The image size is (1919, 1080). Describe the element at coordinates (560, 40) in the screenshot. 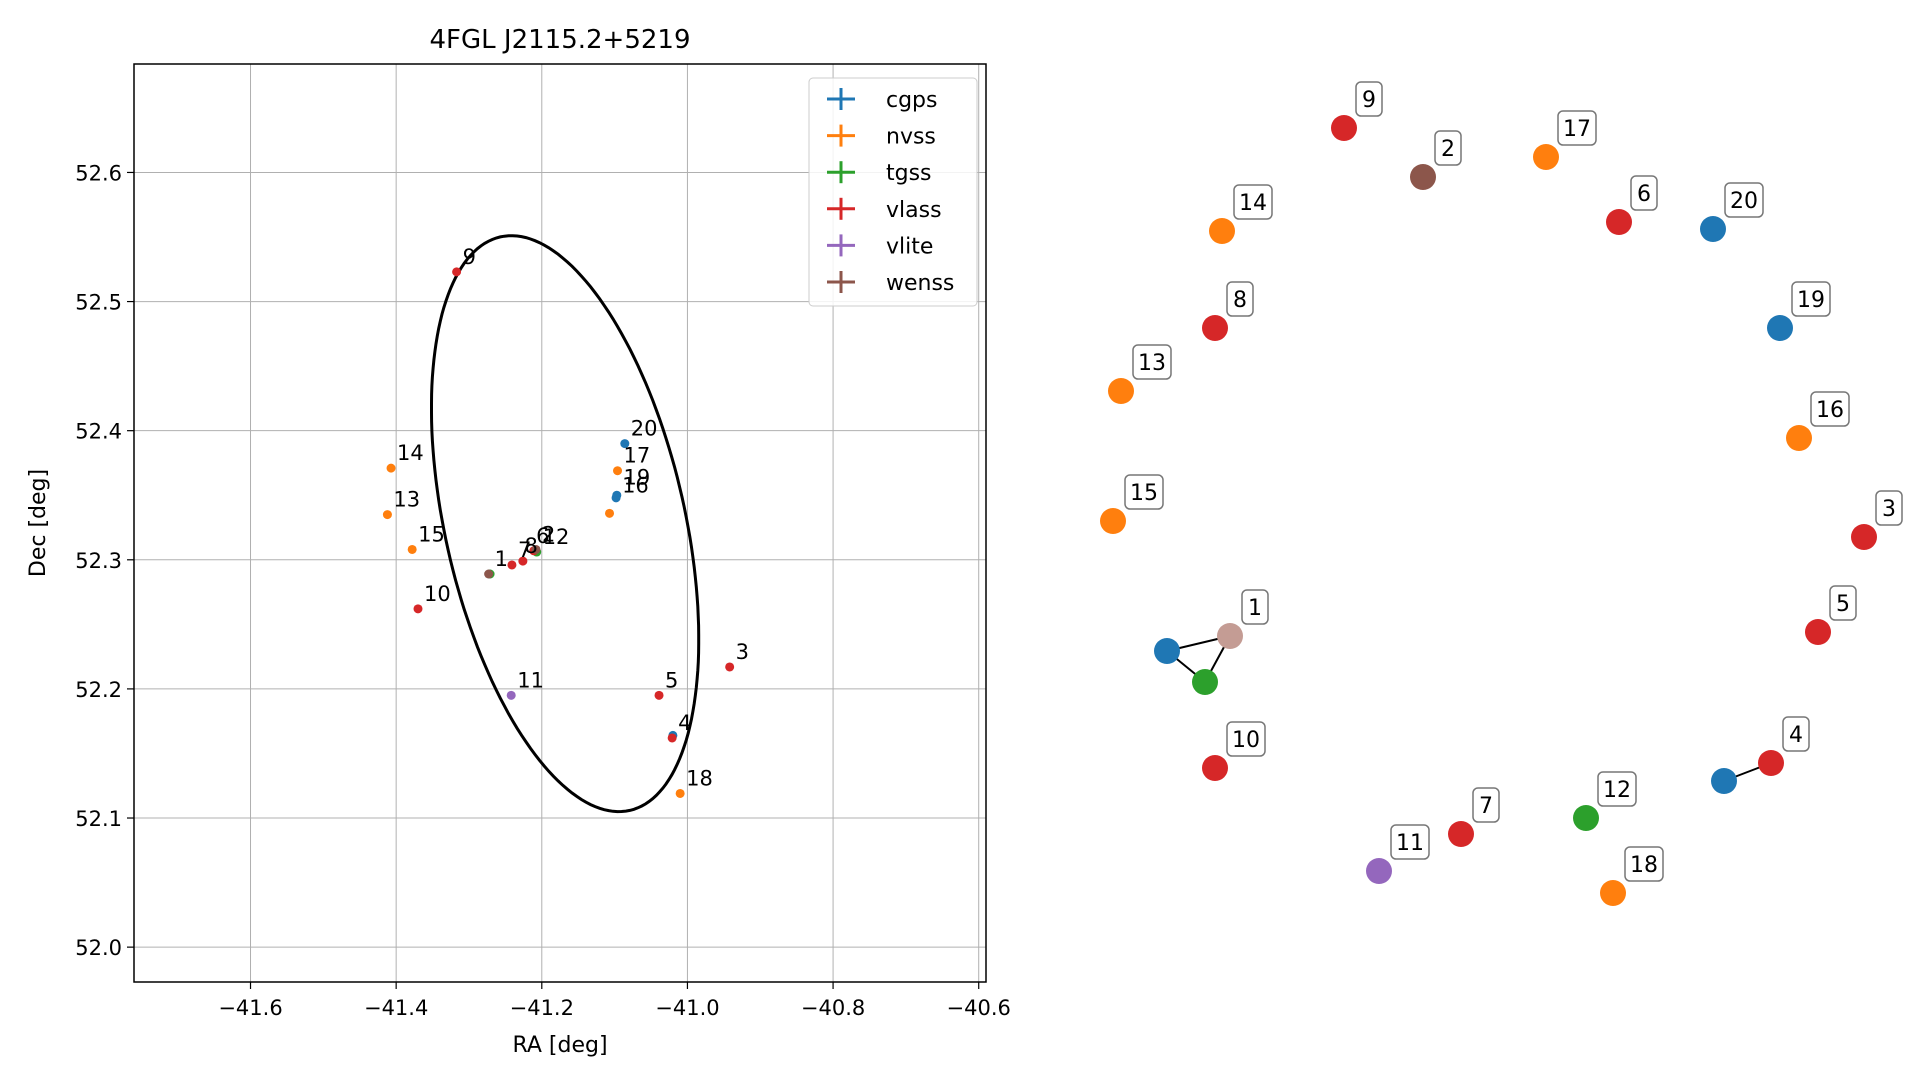

I see `chart-title: 4FGL J2115.2+5219` at that location.